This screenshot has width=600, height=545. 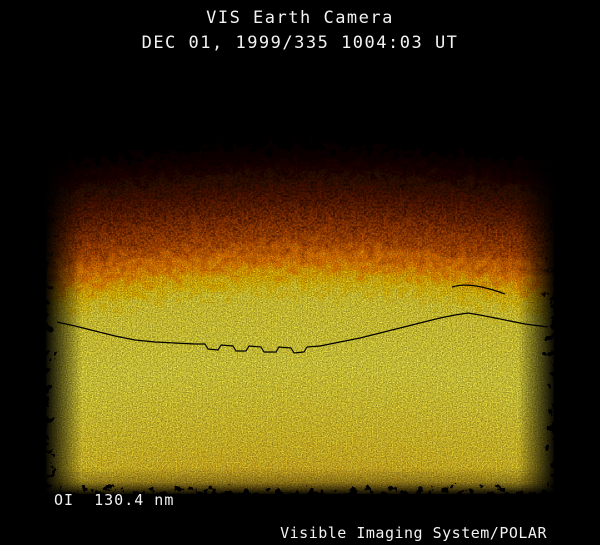 What do you see at coordinates (300, 43) in the screenshot?
I see `image-timestamp: DEC 01, 1999/335 1004:03 UT` at bounding box center [300, 43].